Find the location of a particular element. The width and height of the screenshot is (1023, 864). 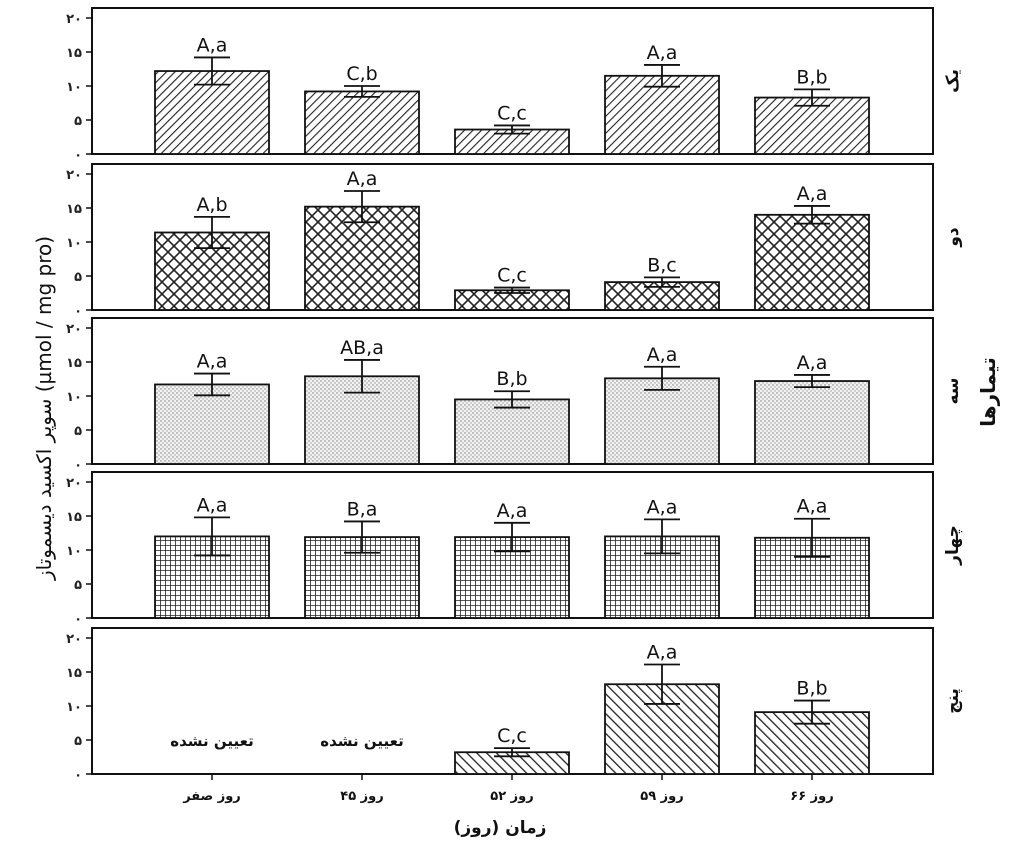

x-tick-label: روز ۴۵ is located at coordinates (361, 796).